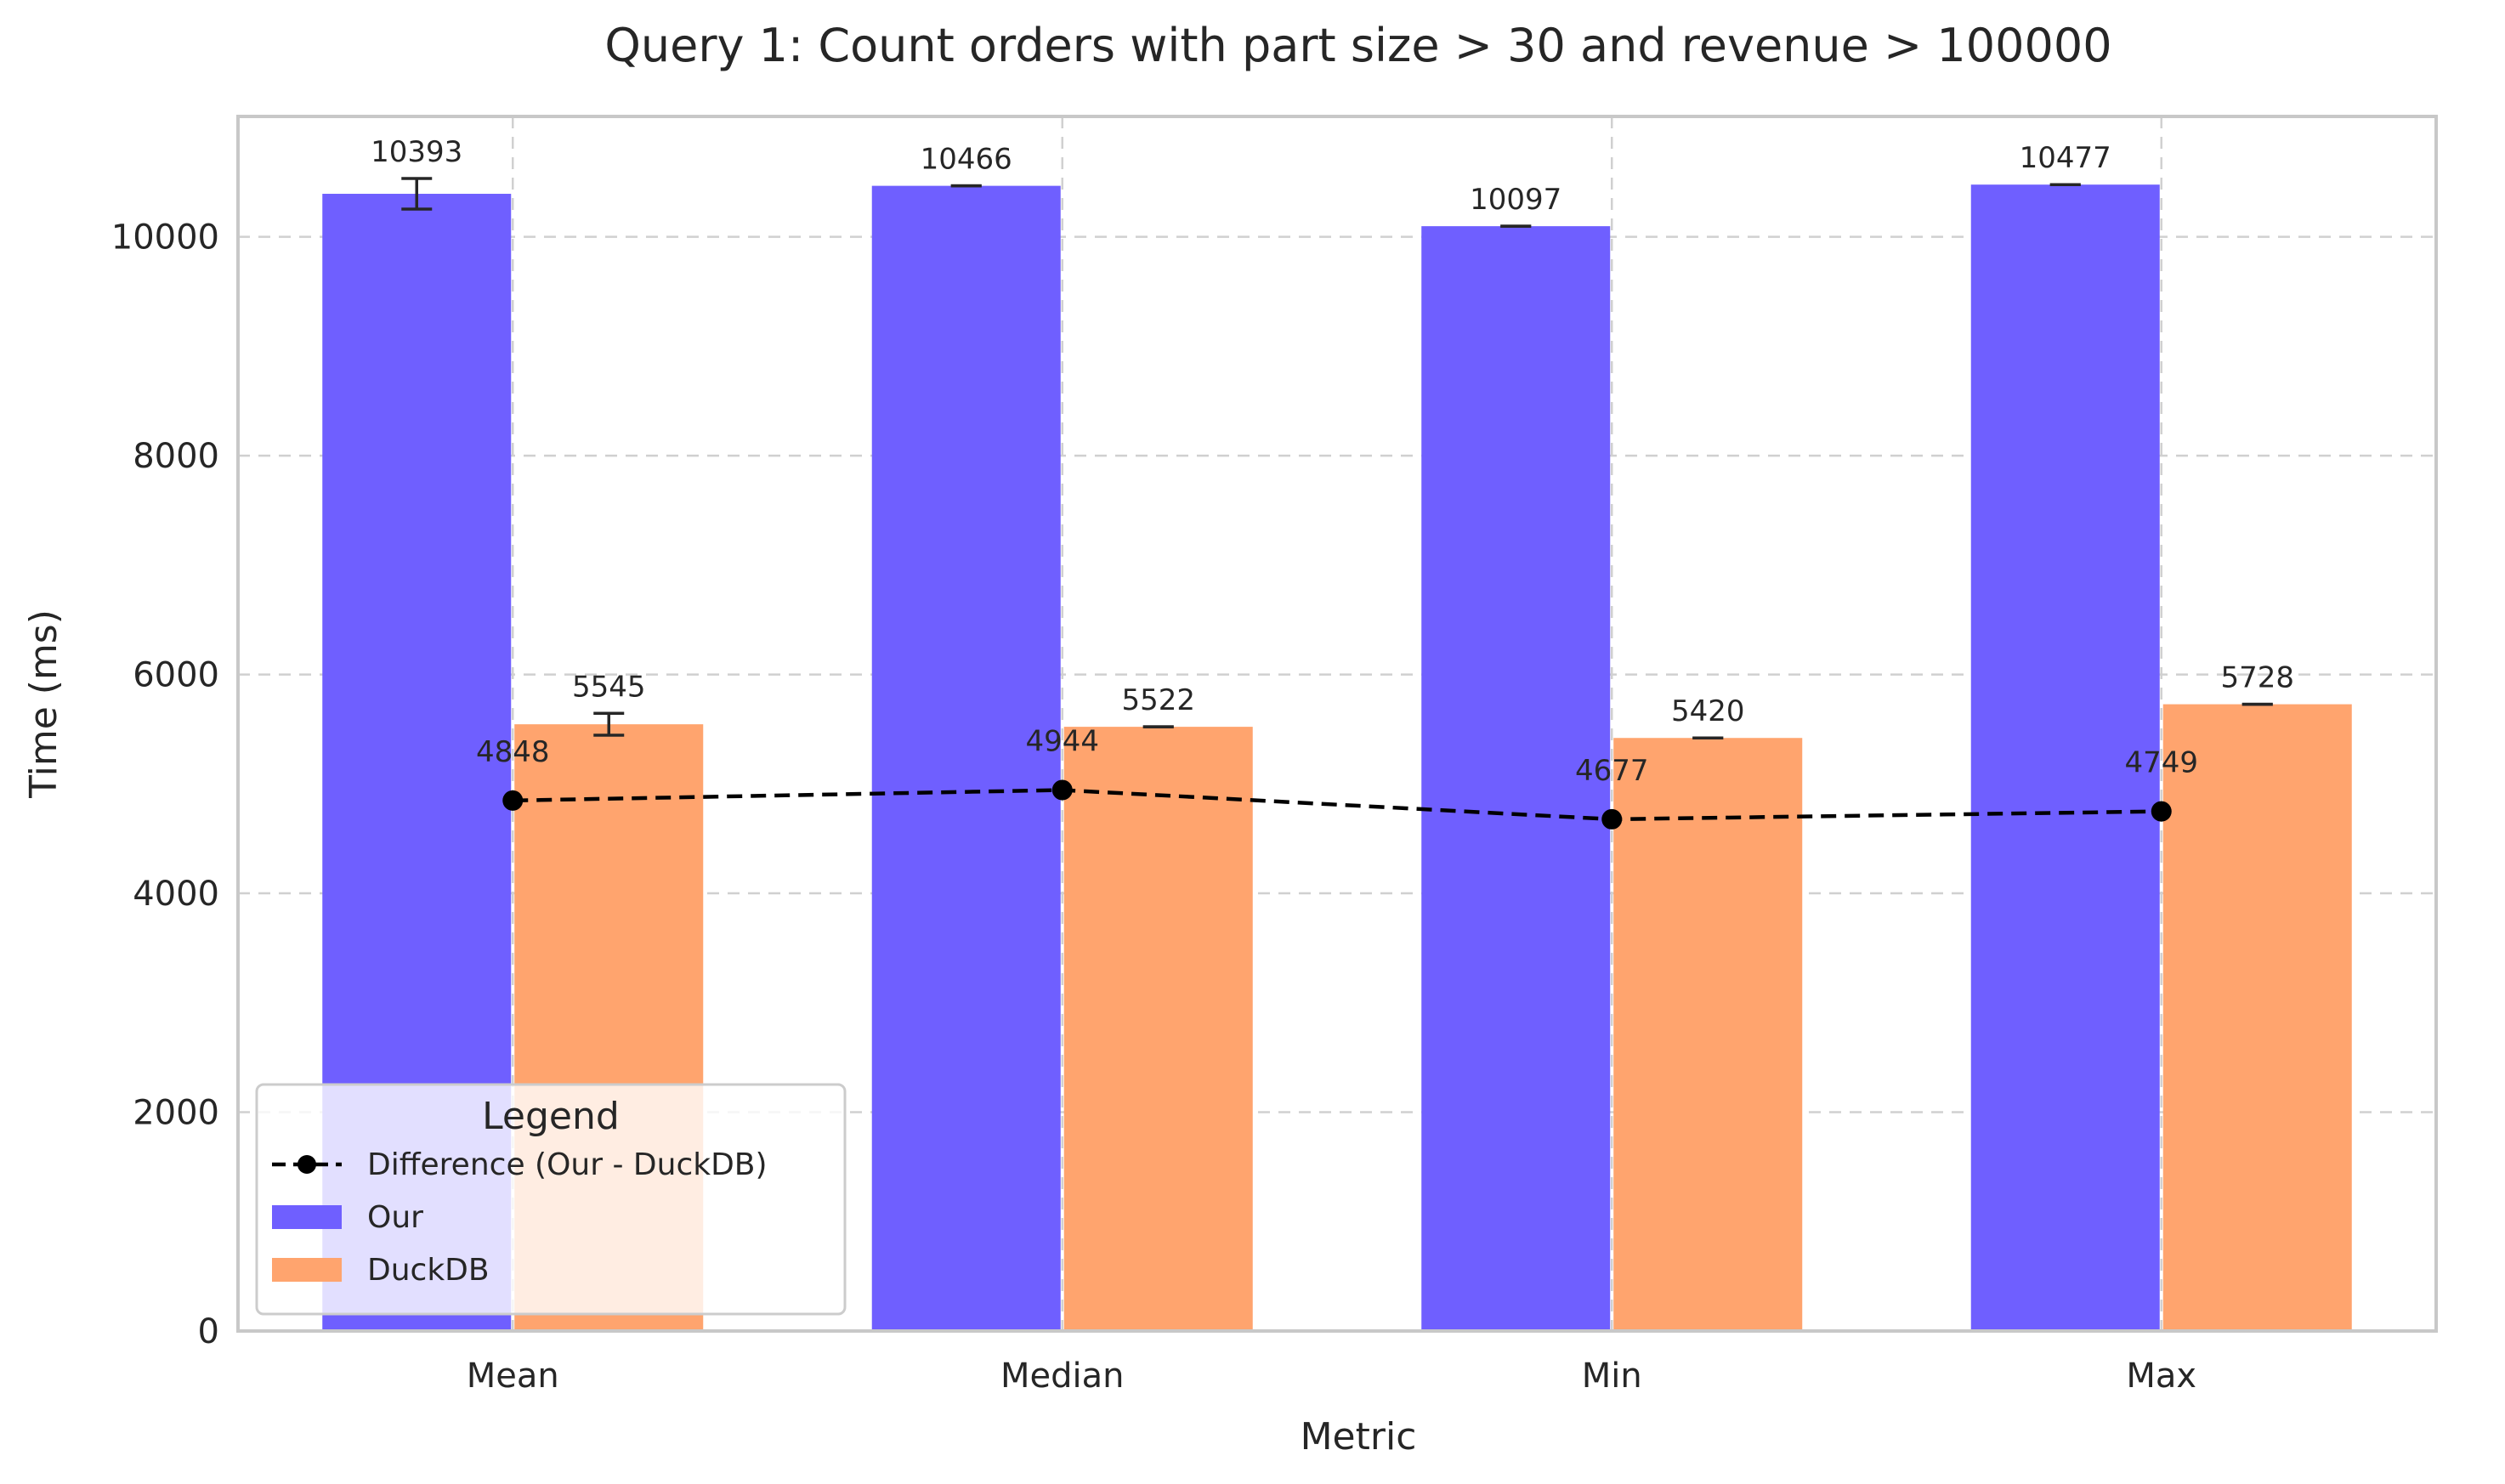  What do you see at coordinates (2065, 758) in the screenshot?
I see `bar-our-max` at bounding box center [2065, 758].